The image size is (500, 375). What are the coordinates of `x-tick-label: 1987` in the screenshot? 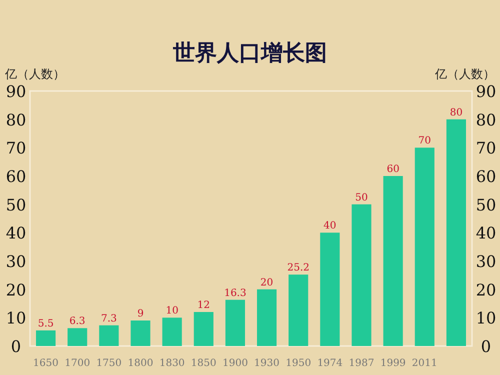 It's located at (361, 363).